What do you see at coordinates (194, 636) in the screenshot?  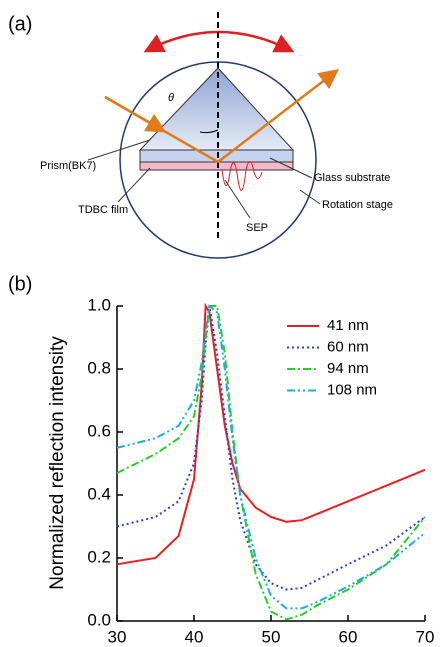 I see `x-tick-label: 40` at bounding box center [194, 636].